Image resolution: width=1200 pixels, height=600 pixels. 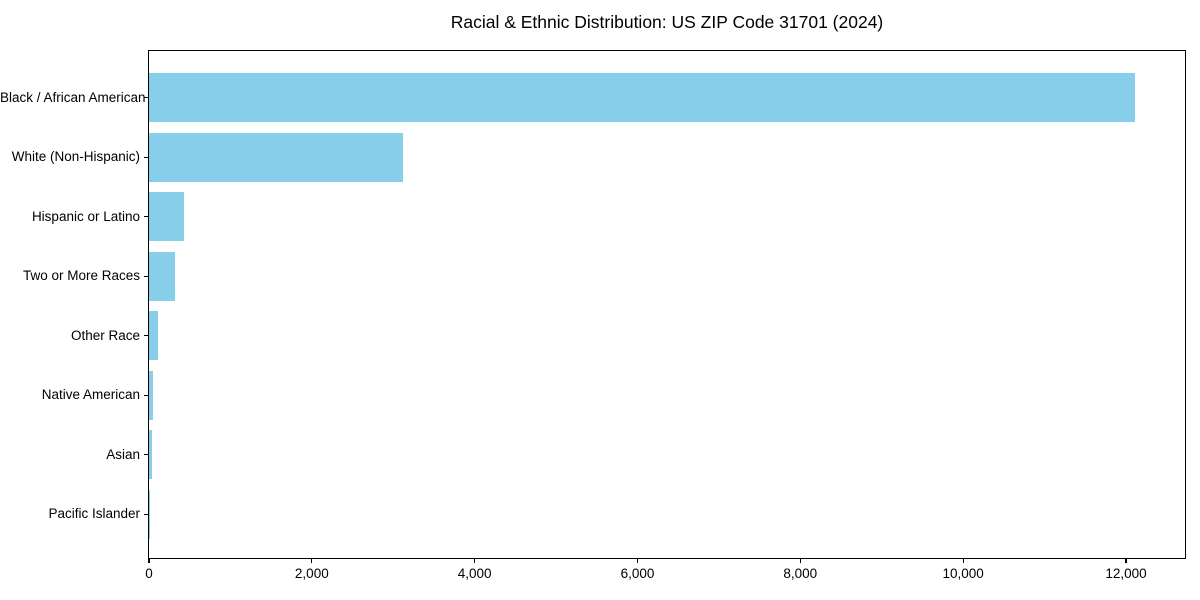 I want to click on y-tick-label: Native American, so click(x=90, y=395).